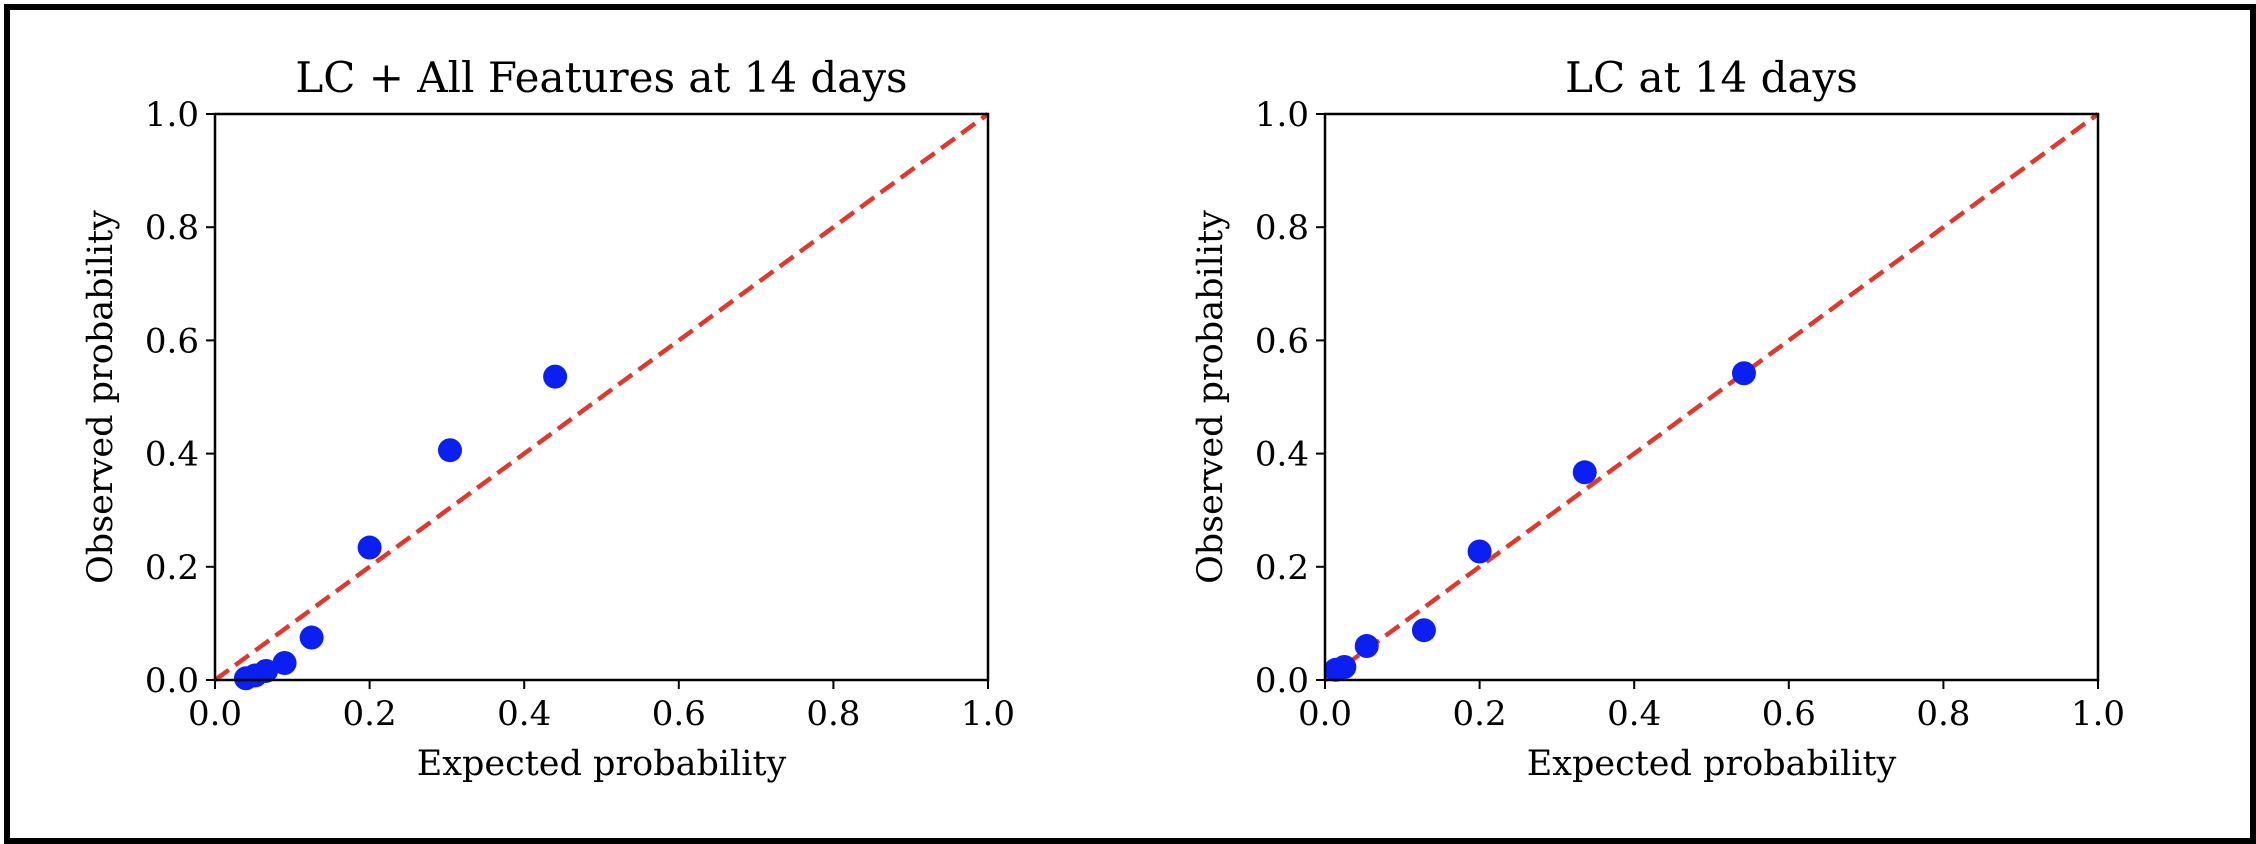 The height and width of the screenshot is (844, 2256). I want to click on chart1-y-tick-label: 0.4, so click(172, 455).